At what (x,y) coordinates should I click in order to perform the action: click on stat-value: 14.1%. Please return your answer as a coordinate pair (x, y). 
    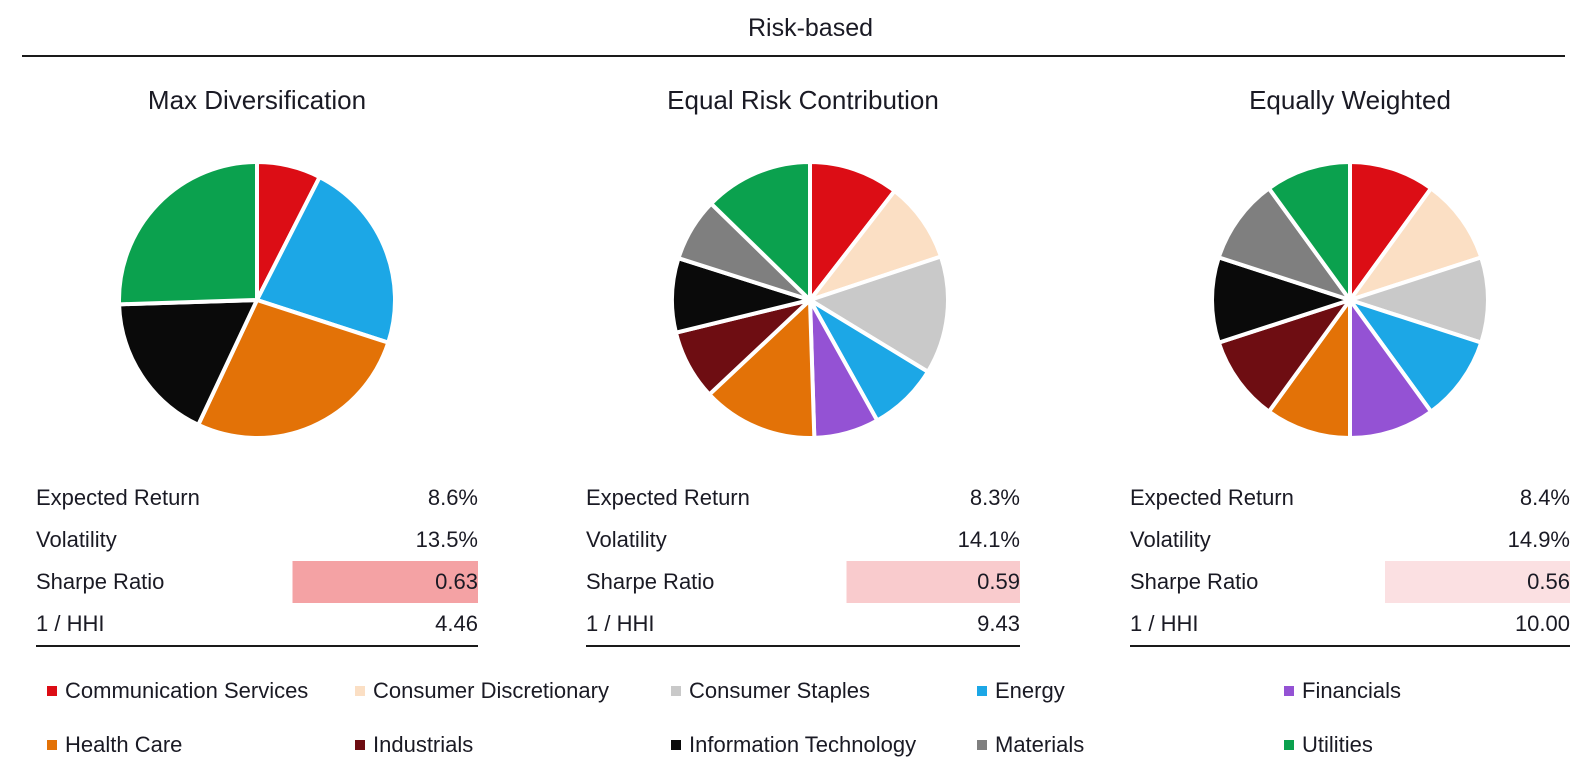
    Looking at the image, I should click on (988, 539).